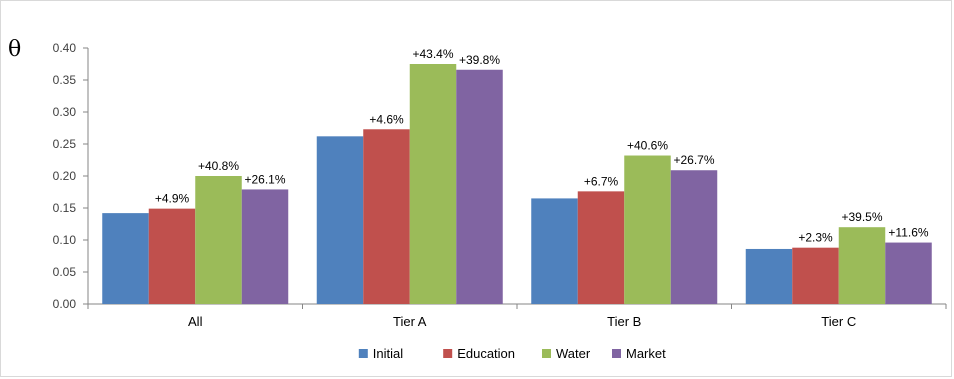  Describe the element at coordinates (195, 321) in the screenshot. I see `x-tick-label: All` at that location.